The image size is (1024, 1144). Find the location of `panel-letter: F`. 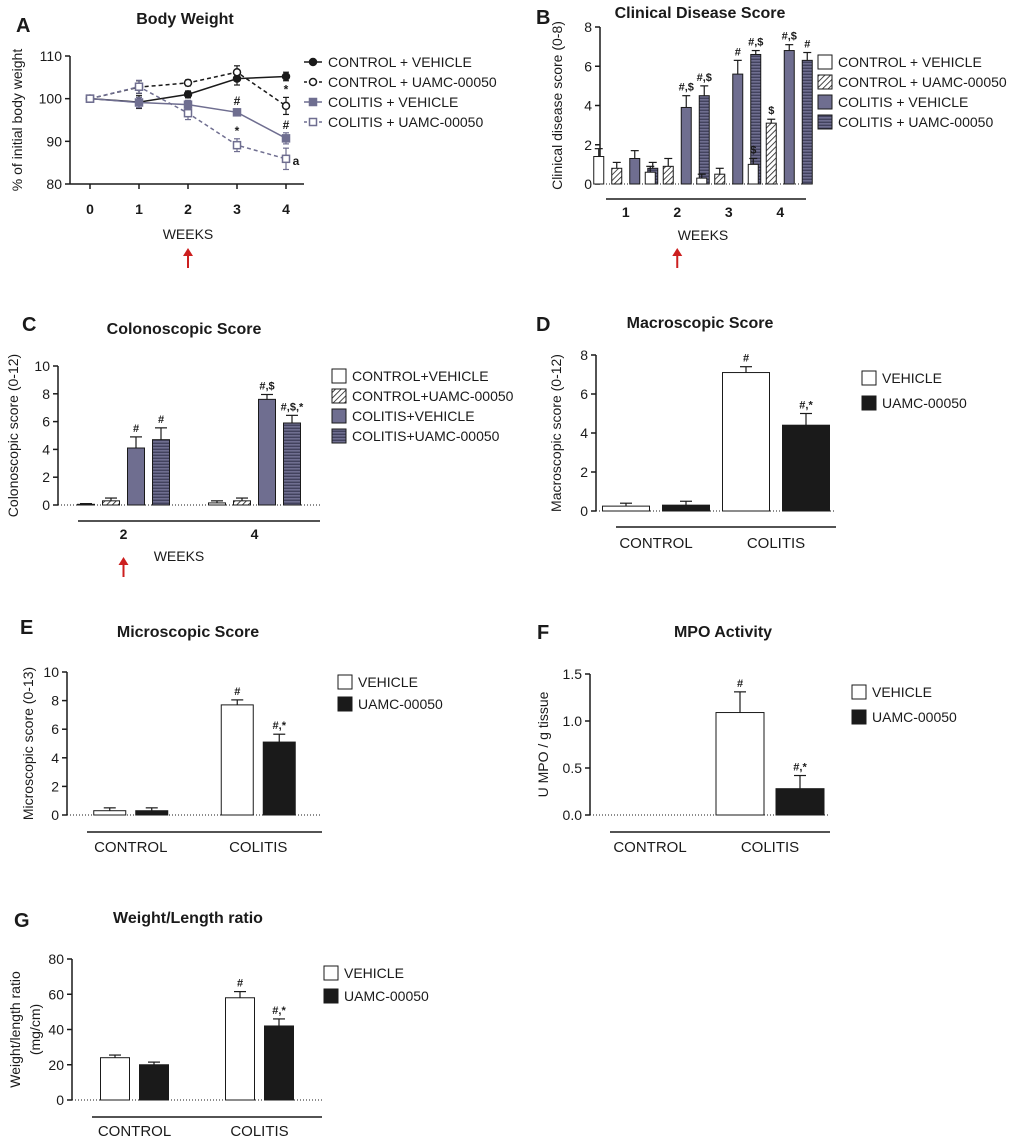

panel-letter: F is located at coordinates (543, 633).